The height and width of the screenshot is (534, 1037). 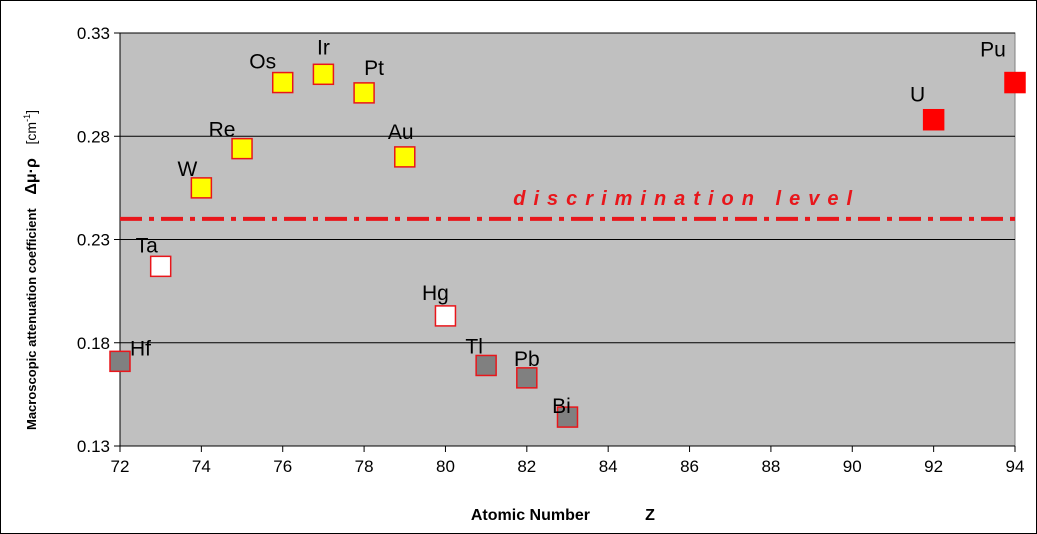 I want to click on x-axis-title: Atomic Number, so click(x=530, y=515).